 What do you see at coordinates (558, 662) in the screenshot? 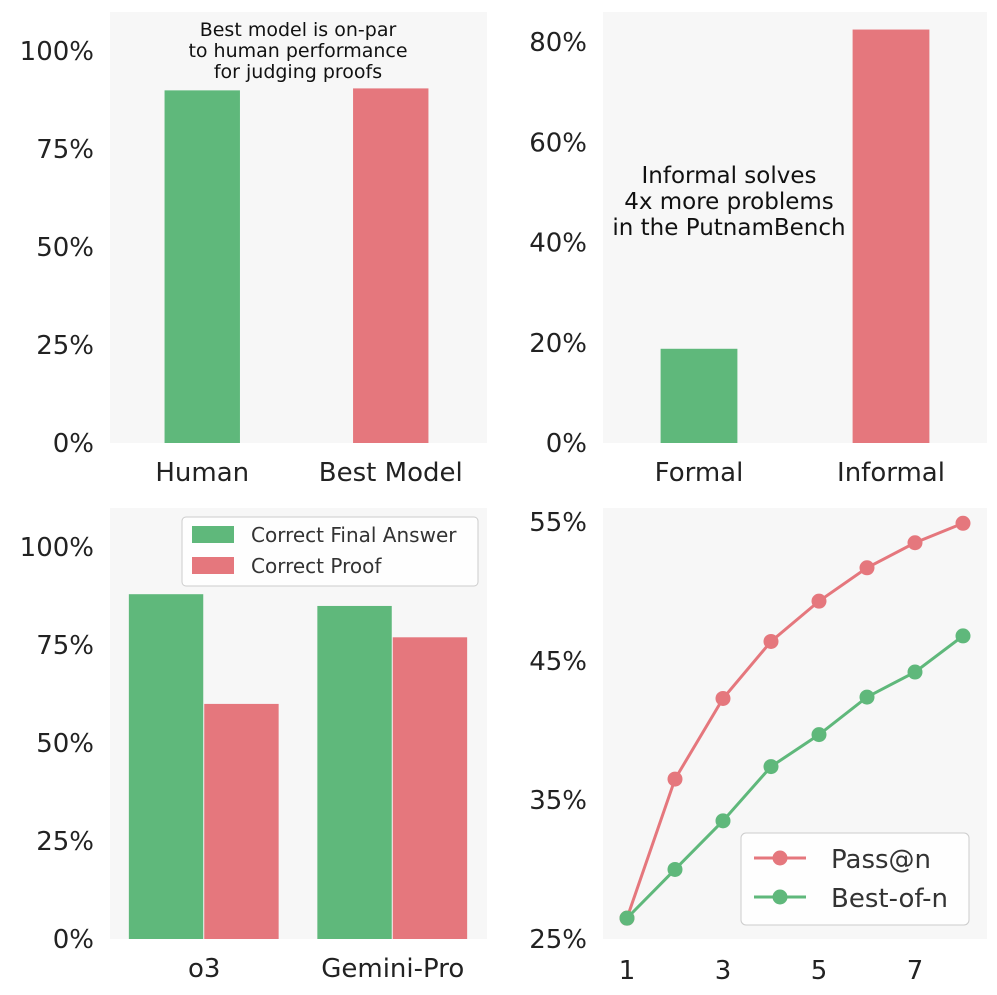
I see `y-tick-label: 45%` at bounding box center [558, 662].